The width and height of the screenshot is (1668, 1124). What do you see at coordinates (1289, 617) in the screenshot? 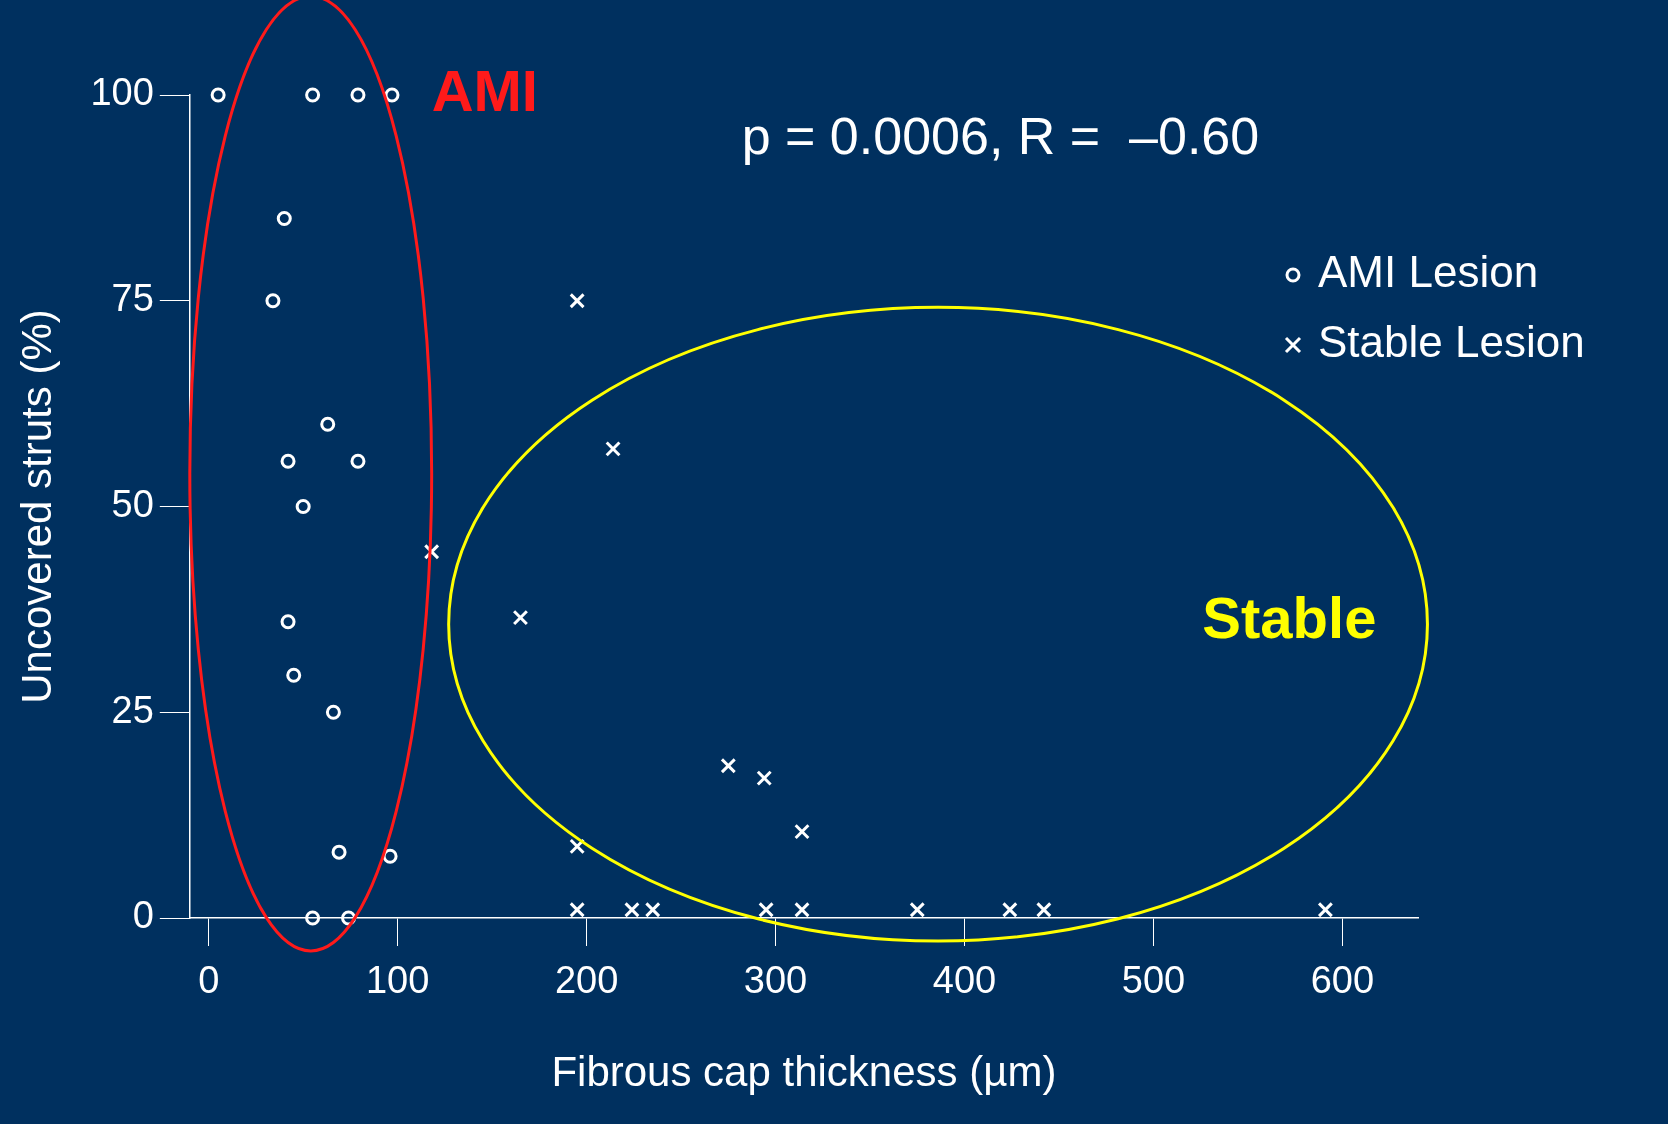
I see `annotation: Stable` at bounding box center [1289, 617].